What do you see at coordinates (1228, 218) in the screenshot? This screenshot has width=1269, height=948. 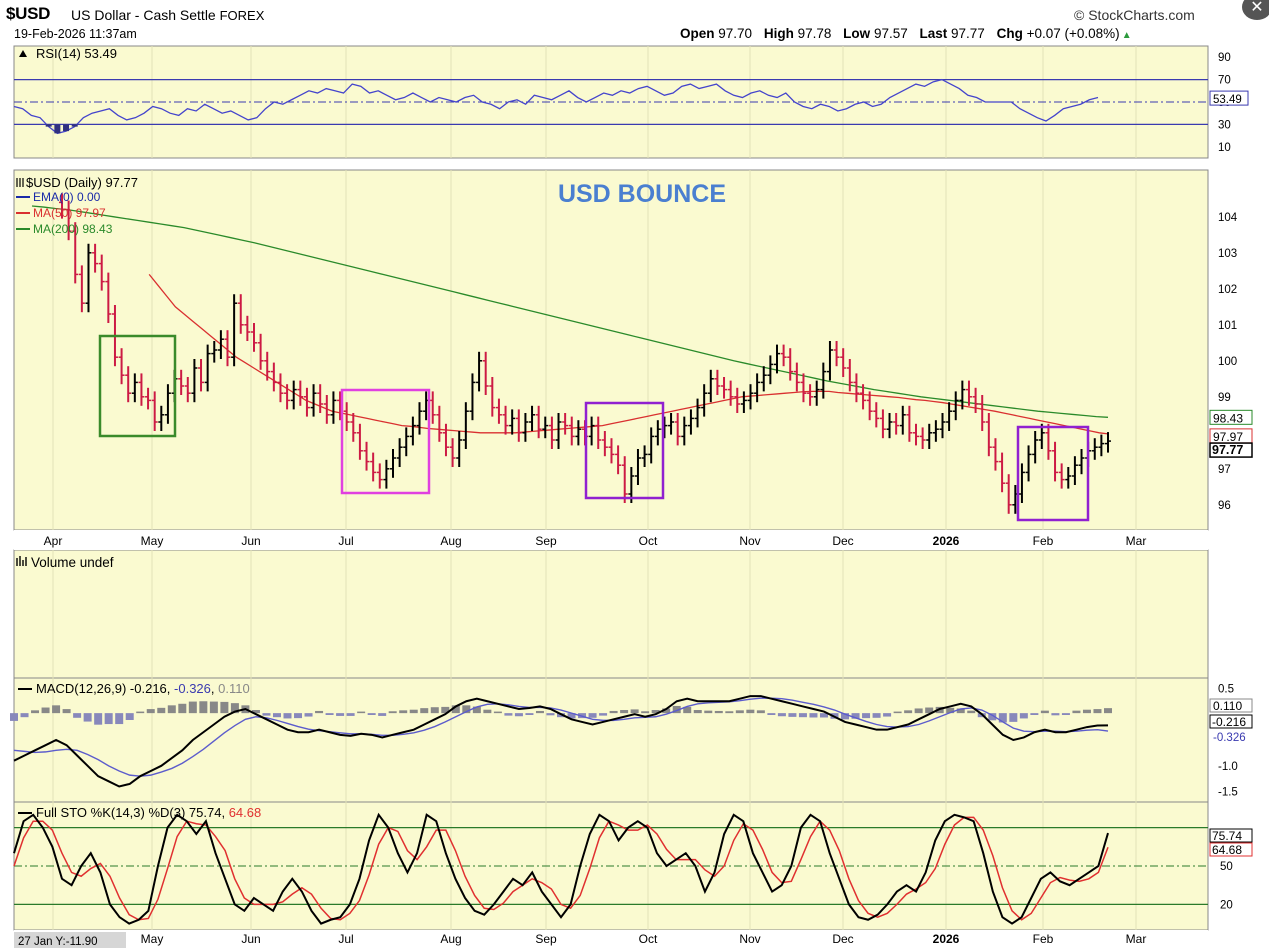 I see `price-y-tick: 104` at bounding box center [1228, 218].